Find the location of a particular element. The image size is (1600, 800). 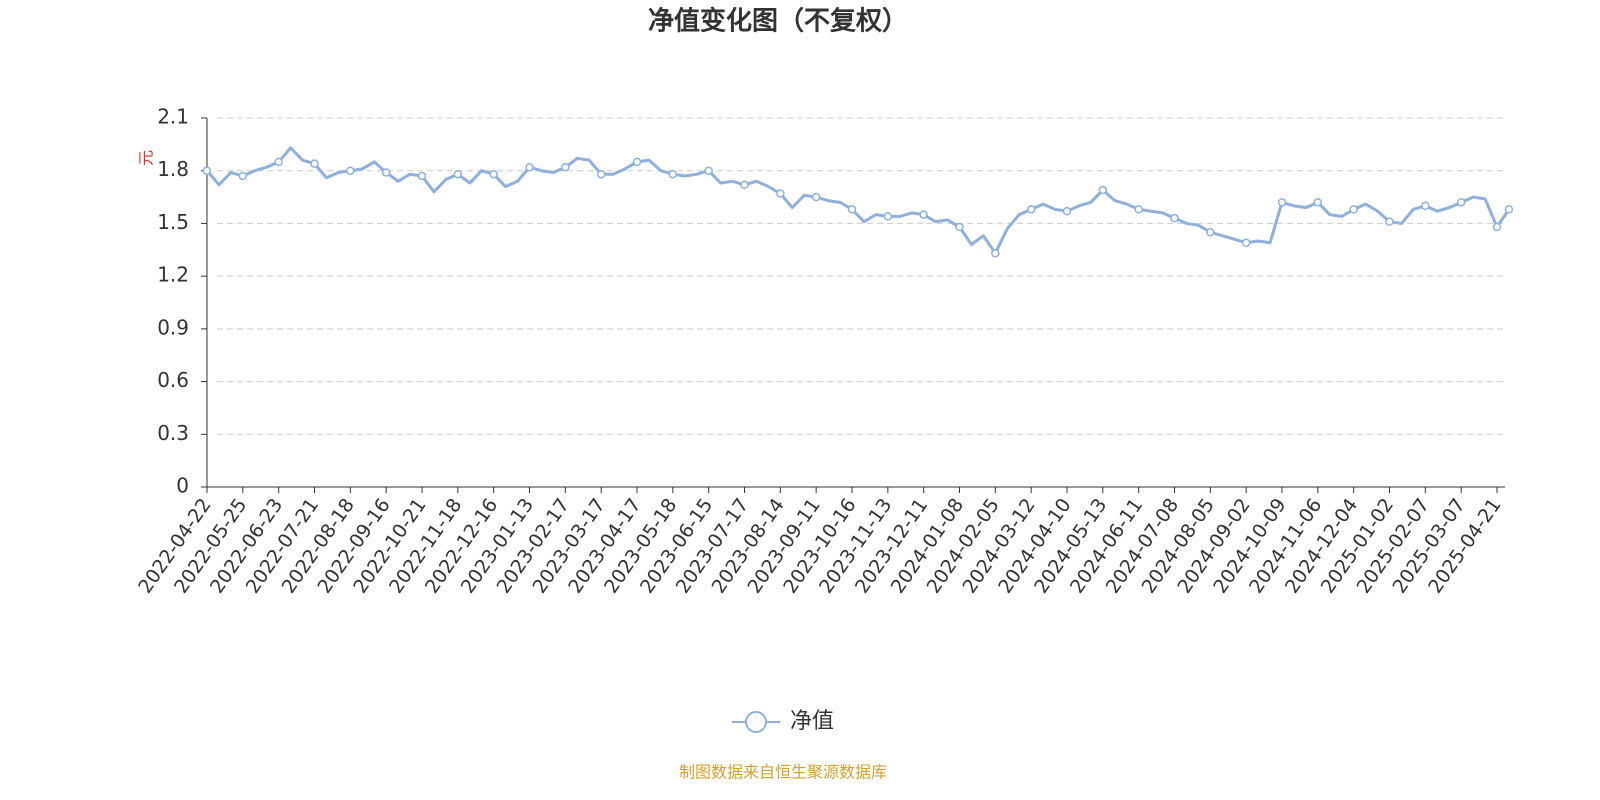

y-tick-label: 1.8 is located at coordinates (173, 169).